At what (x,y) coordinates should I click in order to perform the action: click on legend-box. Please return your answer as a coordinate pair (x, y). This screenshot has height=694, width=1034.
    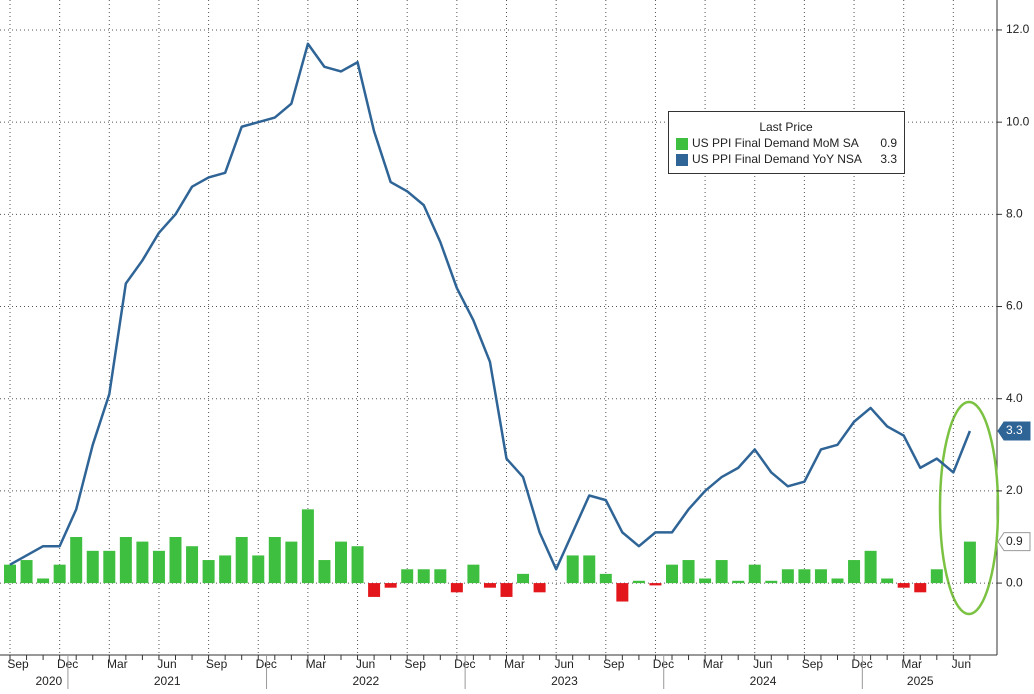
    Looking at the image, I should click on (786, 142).